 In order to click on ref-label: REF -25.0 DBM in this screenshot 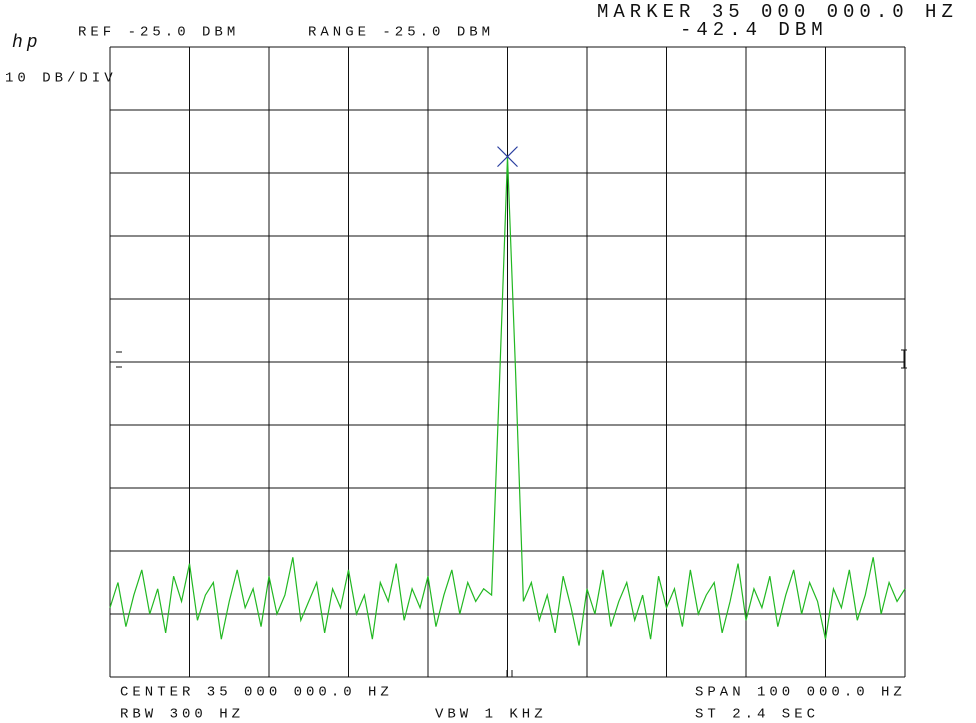, I will do `click(158, 33)`.